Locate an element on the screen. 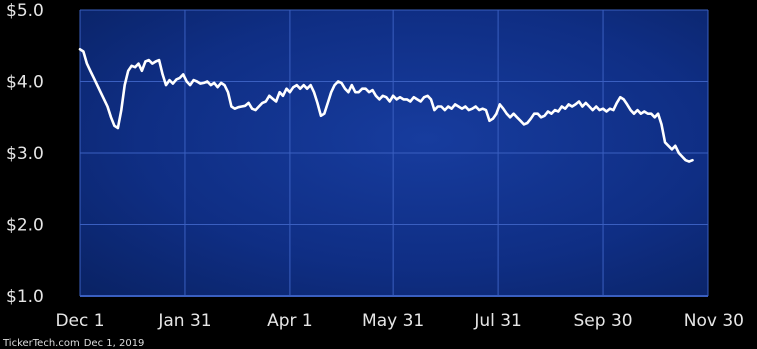 This screenshot has height=349, width=757. credit-text: TickerTech.com Dec 1, 2019 is located at coordinates (73, 343).